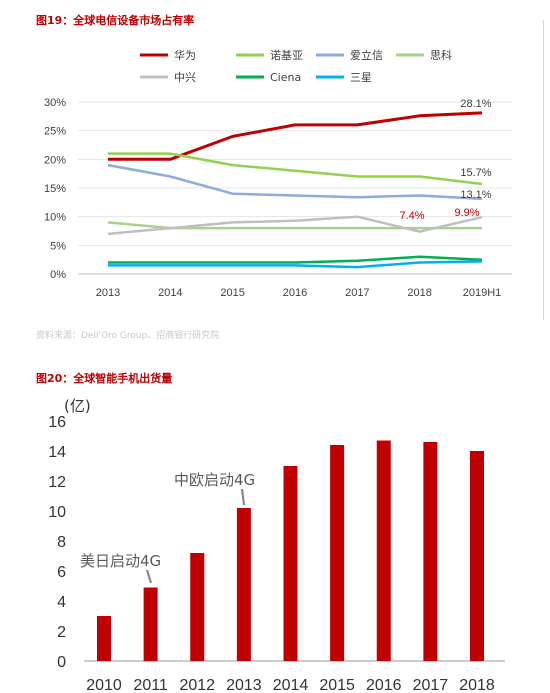 This screenshot has height=693, width=550. What do you see at coordinates (104, 378) in the screenshot?
I see `chart2-title: 图20：全球智能手机出货量` at bounding box center [104, 378].